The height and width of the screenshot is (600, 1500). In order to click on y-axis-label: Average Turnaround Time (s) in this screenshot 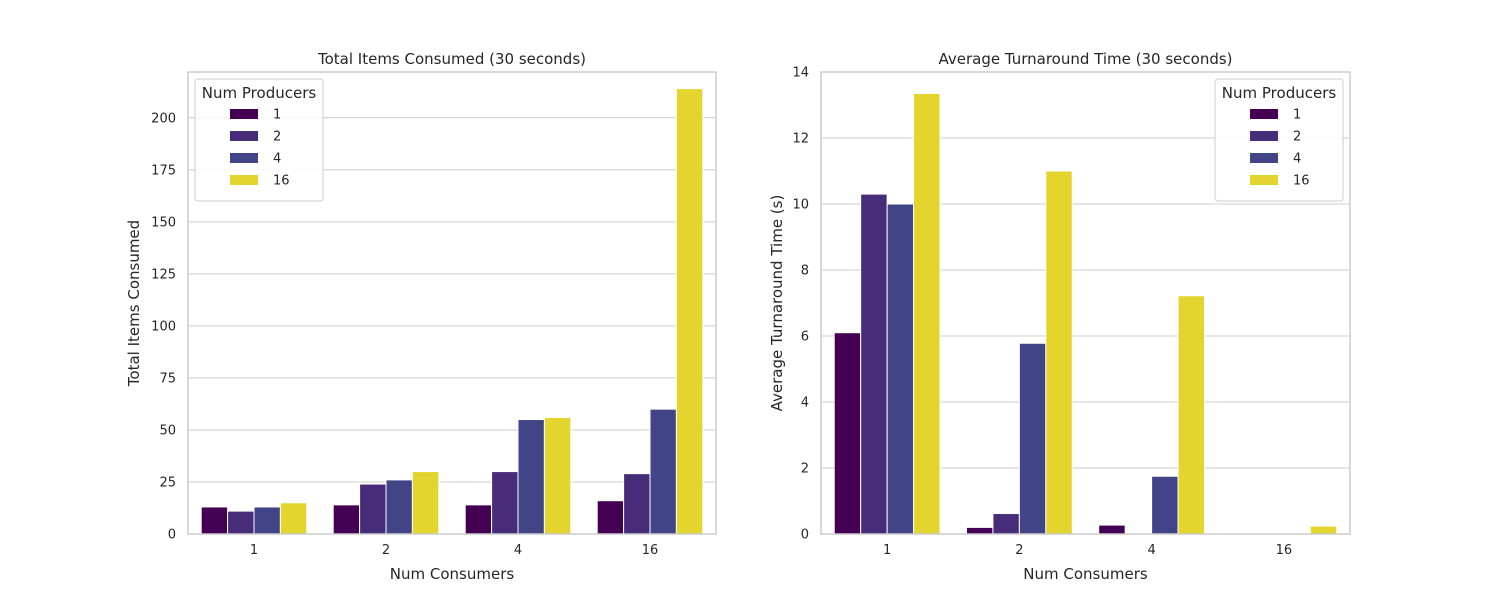, I will do `click(777, 303)`.